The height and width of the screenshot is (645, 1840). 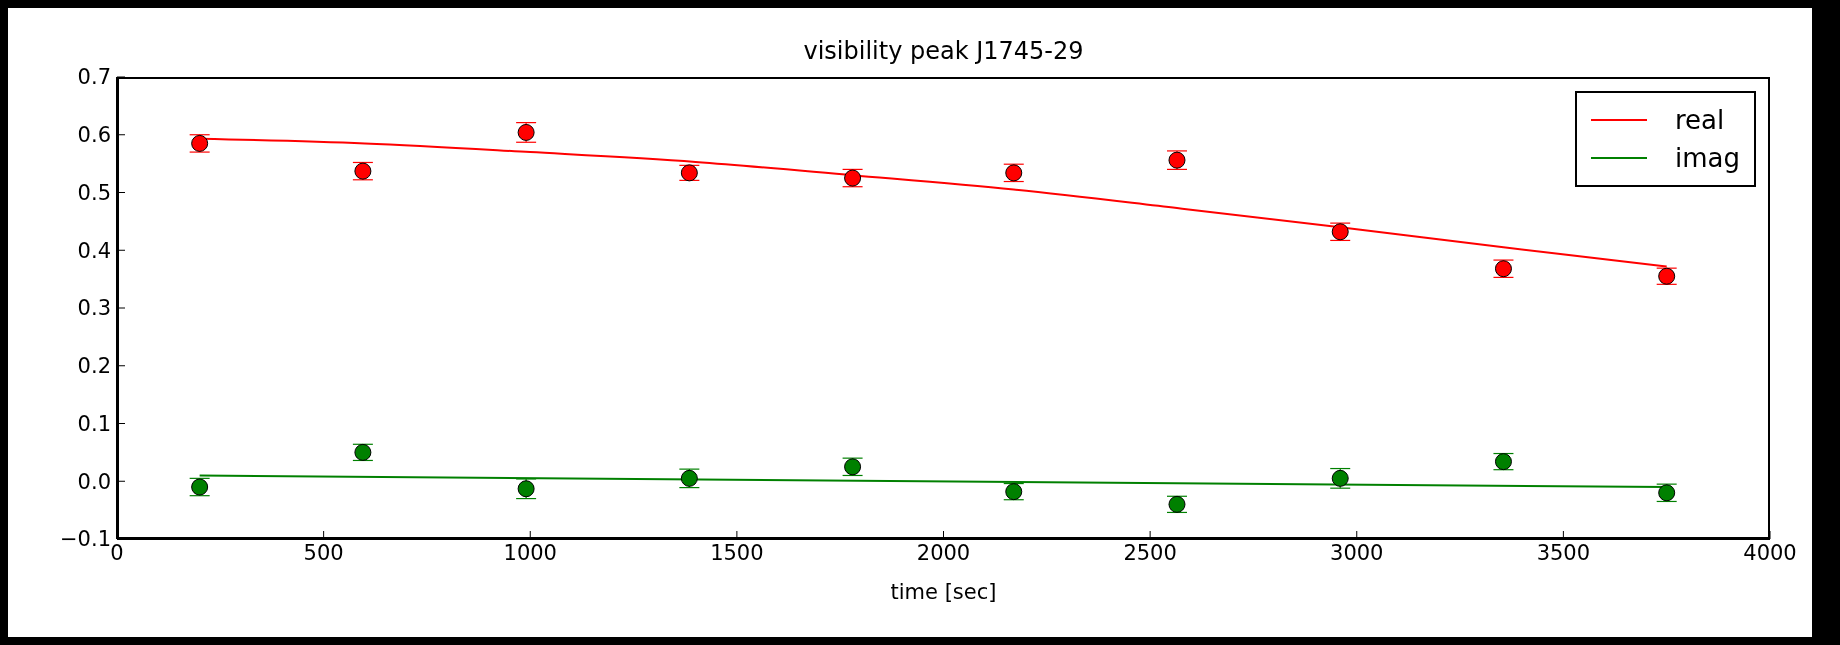 What do you see at coordinates (1563, 552) in the screenshot?
I see `x-tick-label: 3500` at bounding box center [1563, 552].